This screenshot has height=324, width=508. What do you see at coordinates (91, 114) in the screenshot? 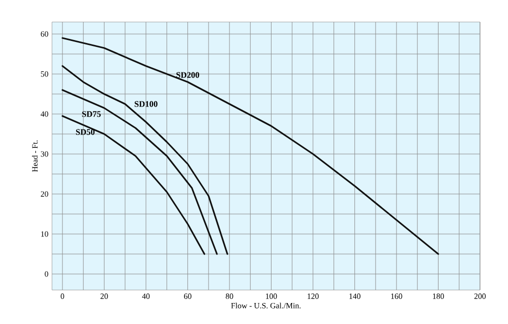
I see `series-label: SD75` at bounding box center [91, 114].